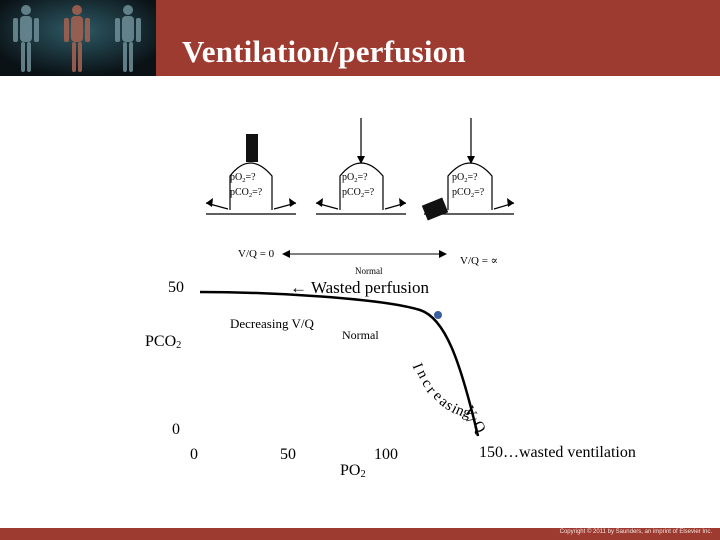 The height and width of the screenshot is (540, 720). I want to click on blocked-vessel-icon, so click(435, 209).